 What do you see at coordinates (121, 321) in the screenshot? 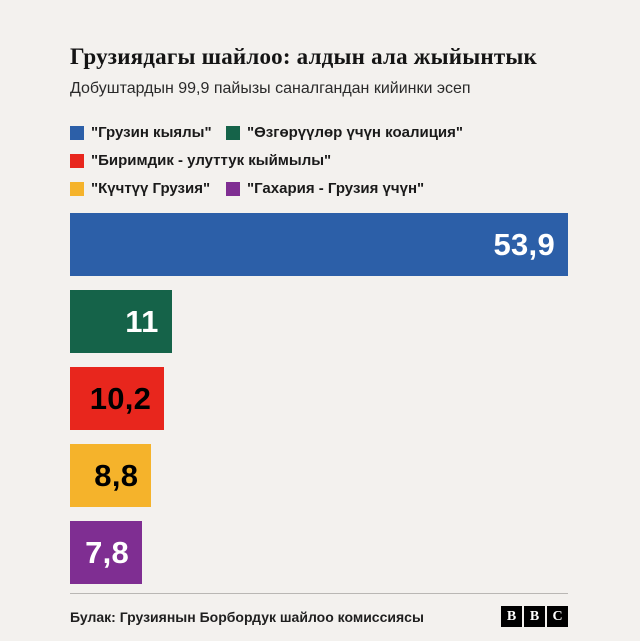
I see `bar-1: 11` at bounding box center [121, 321].